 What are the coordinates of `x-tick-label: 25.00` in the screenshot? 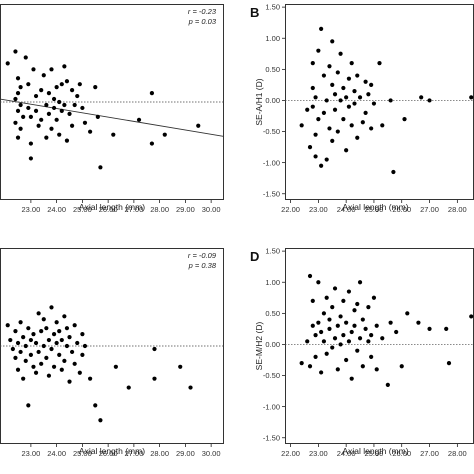 It's located at (374, 453).